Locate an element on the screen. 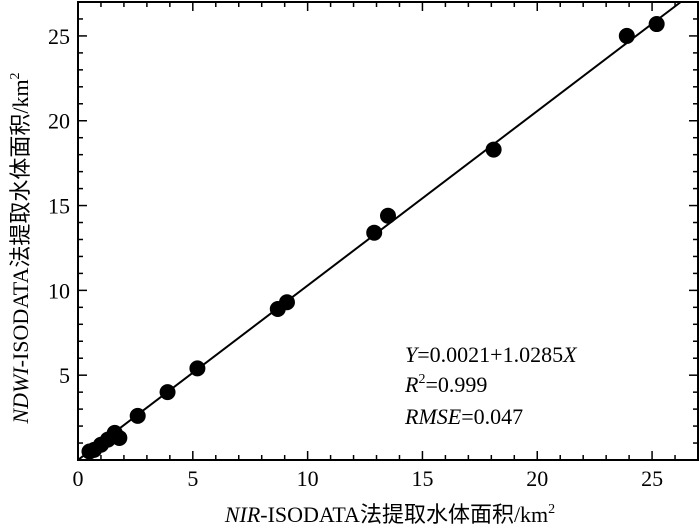 This screenshot has width=700, height=530. annotation-equation: Y=0.0021+1.0285X is located at coordinates (491, 354).